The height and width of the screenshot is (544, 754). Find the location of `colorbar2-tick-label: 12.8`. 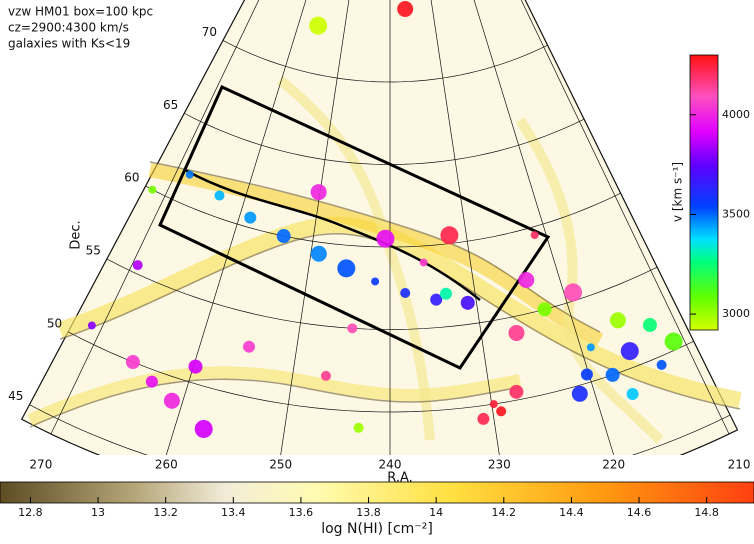

colorbar2-tick-label: 12.8 is located at coordinates (30, 512).